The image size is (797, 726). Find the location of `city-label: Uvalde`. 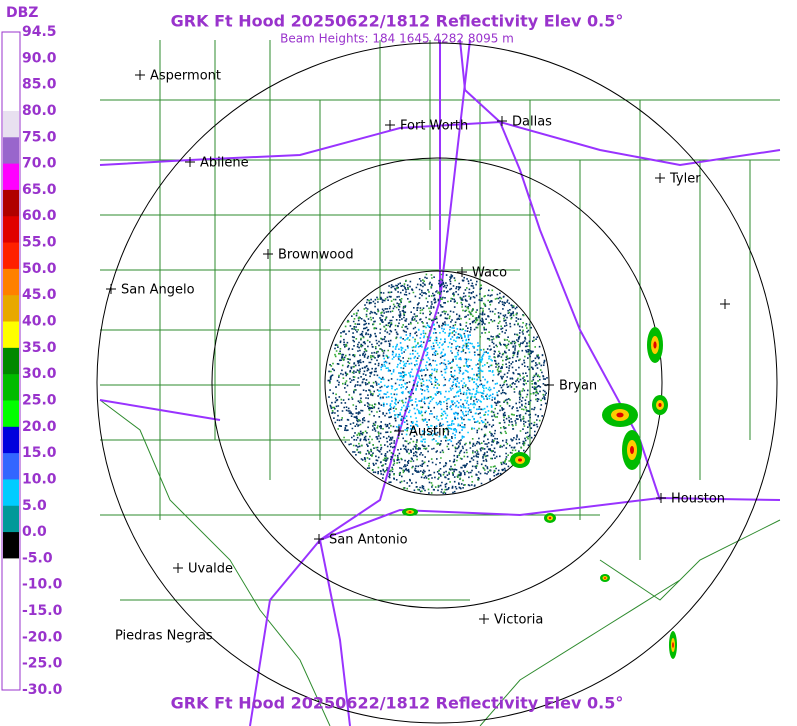

city-label: Uvalde is located at coordinates (210, 569).